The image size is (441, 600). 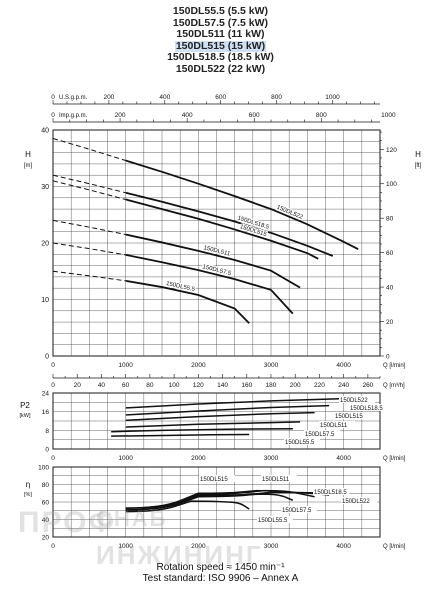 What do you see at coordinates (47, 357) in the screenshot?
I see `head-y-tick-label: 0` at bounding box center [47, 357].